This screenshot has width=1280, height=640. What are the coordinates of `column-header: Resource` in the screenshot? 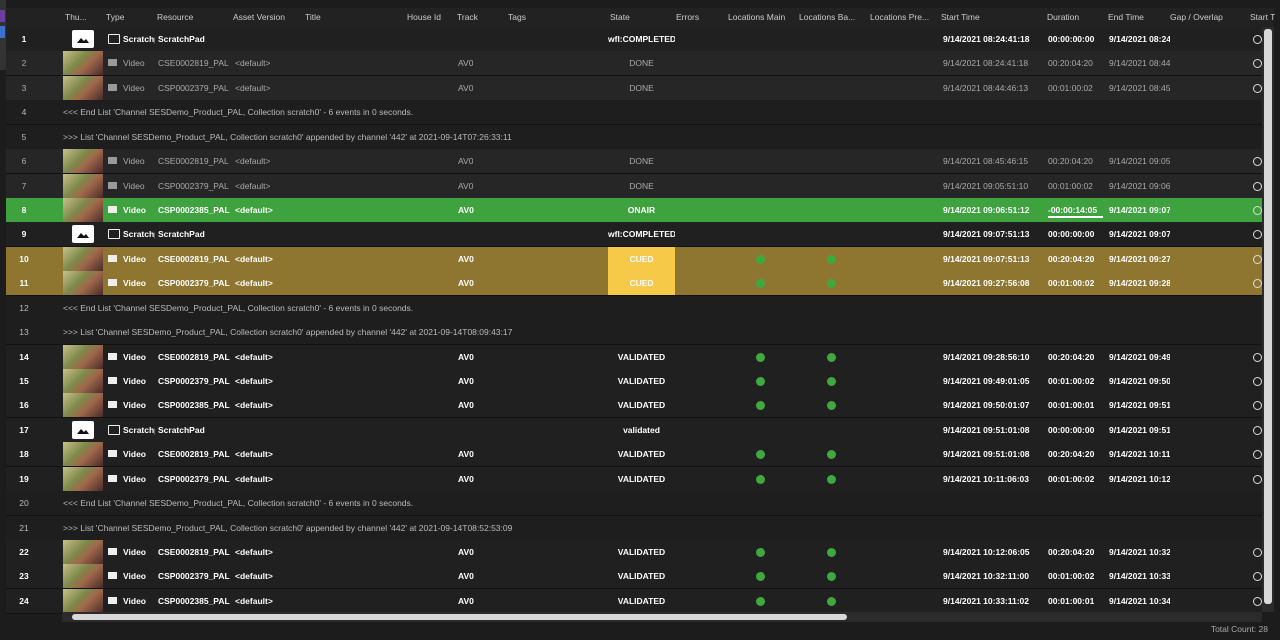 It's located at (175, 17).